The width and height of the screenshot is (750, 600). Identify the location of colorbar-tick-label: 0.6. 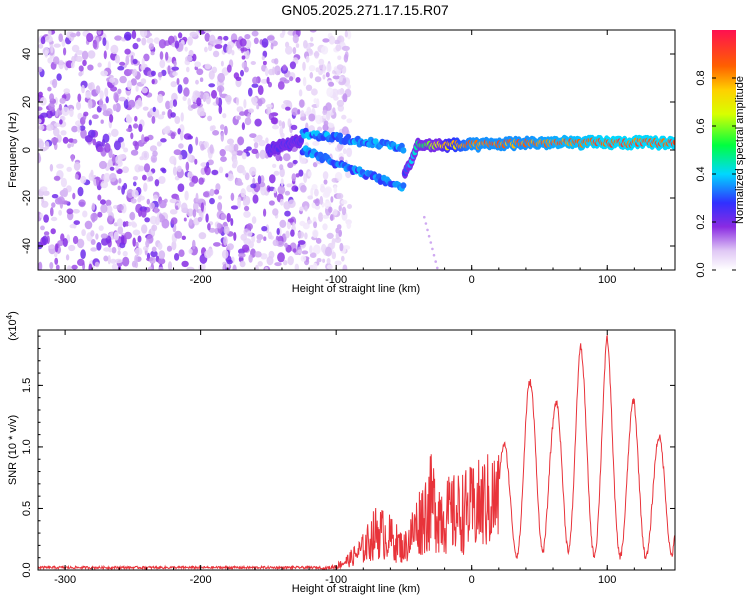
(701, 125).